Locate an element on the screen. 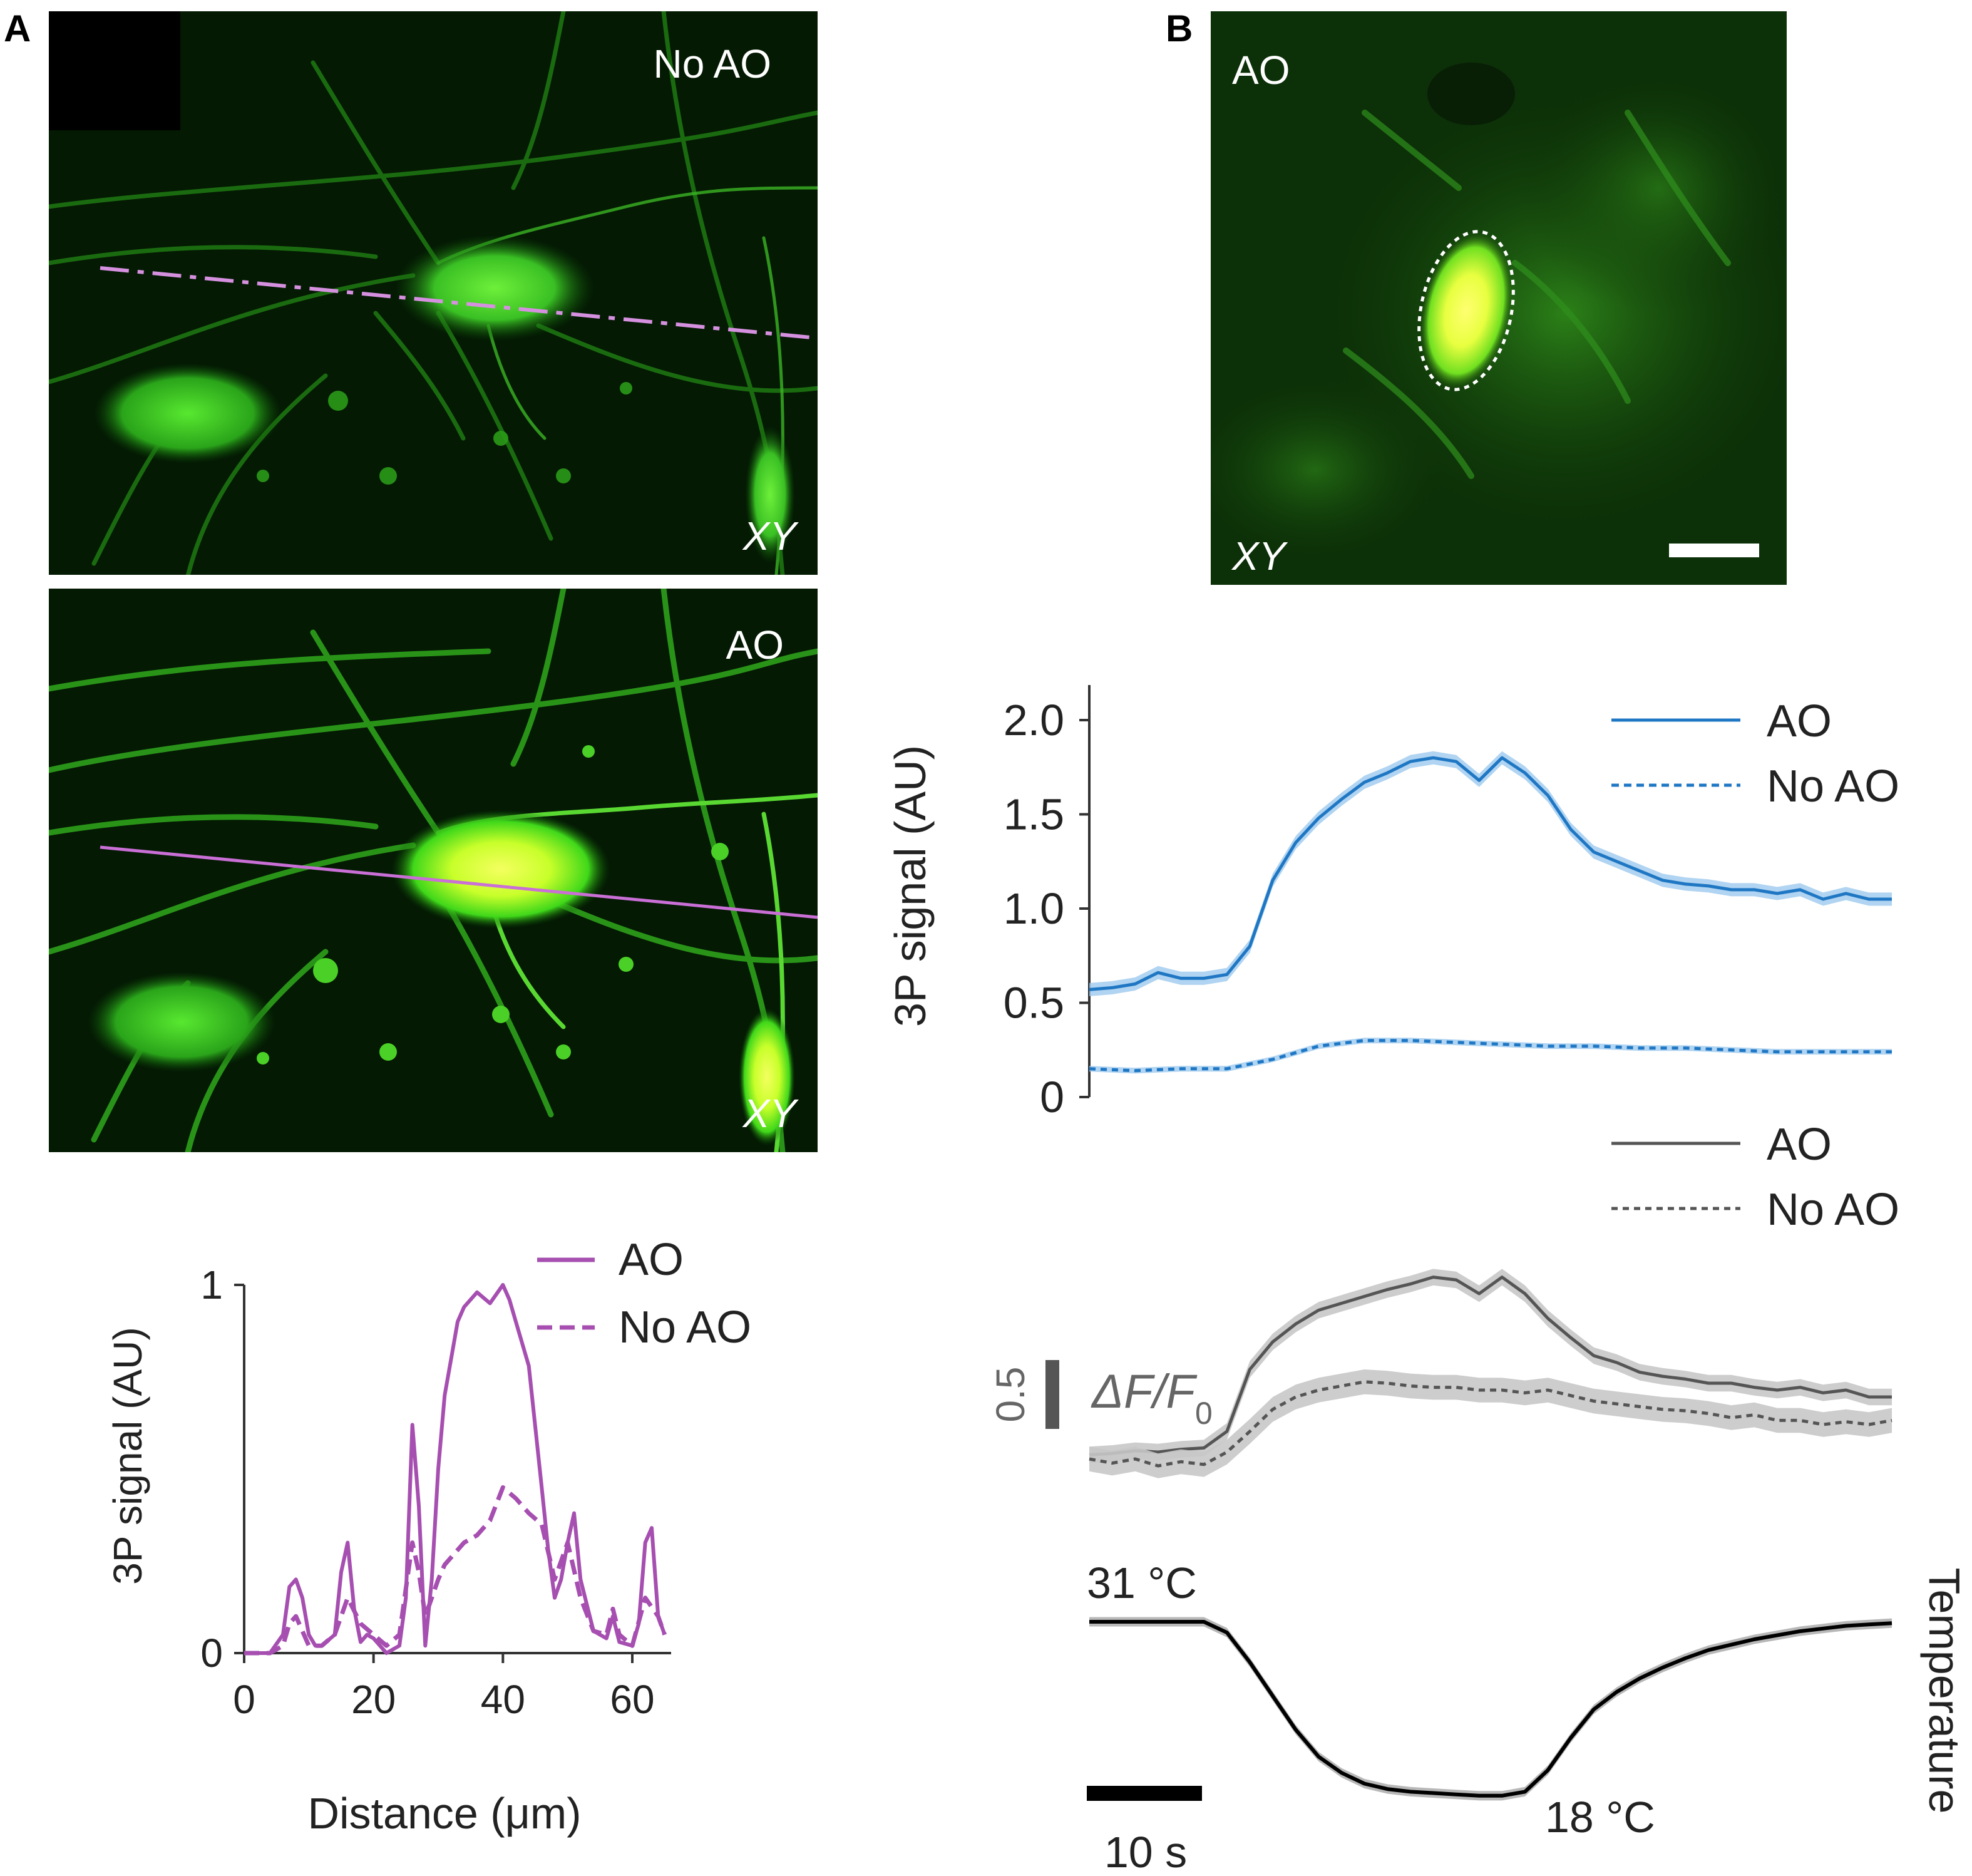  chart-a-xtick-label: 60 is located at coordinates (632, 1699).